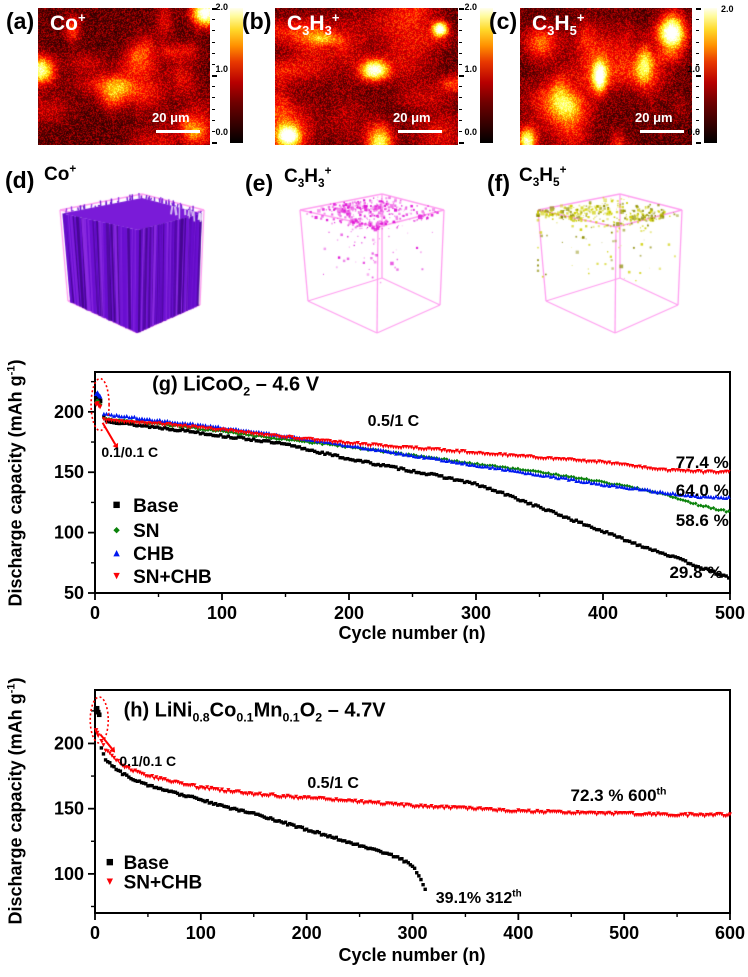  What do you see at coordinates (15, 483) in the screenshot?
I see `chart-g-ylabel: Discharge capacity (mAh g-1)` at bounding box center [15, 483].